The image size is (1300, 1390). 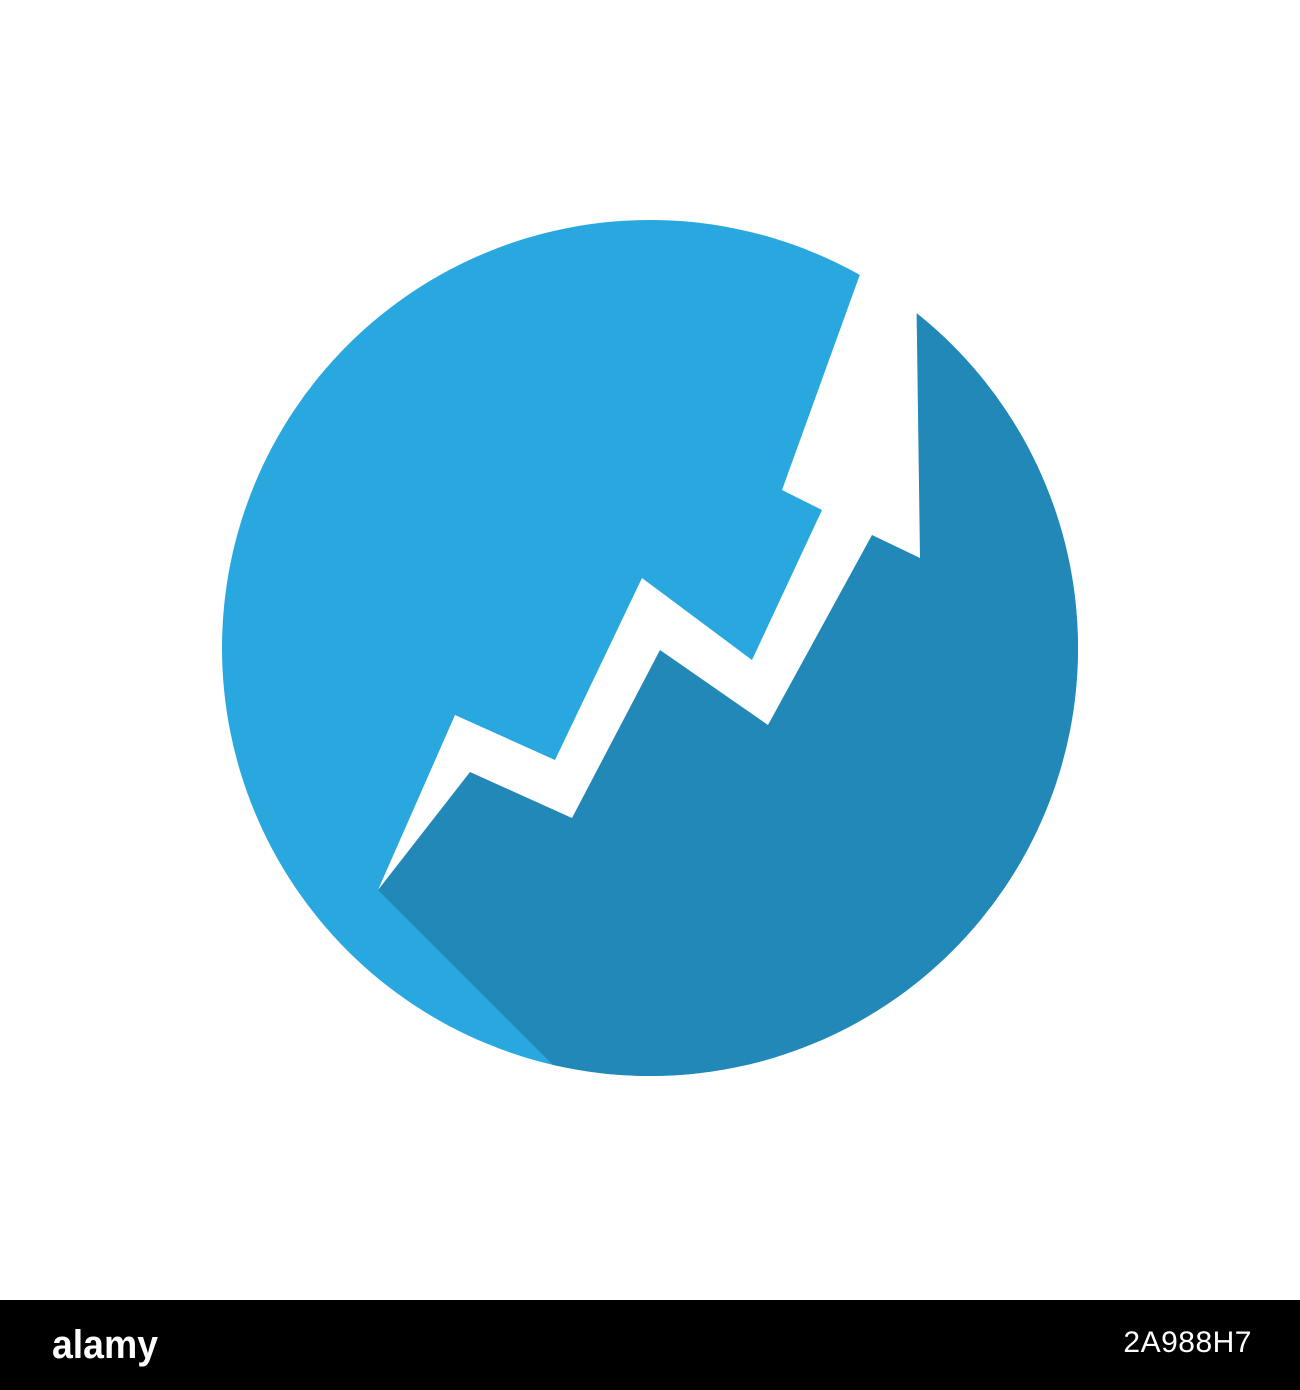 I want to click on svg-text: alamy, so click(x=105, y=1345).